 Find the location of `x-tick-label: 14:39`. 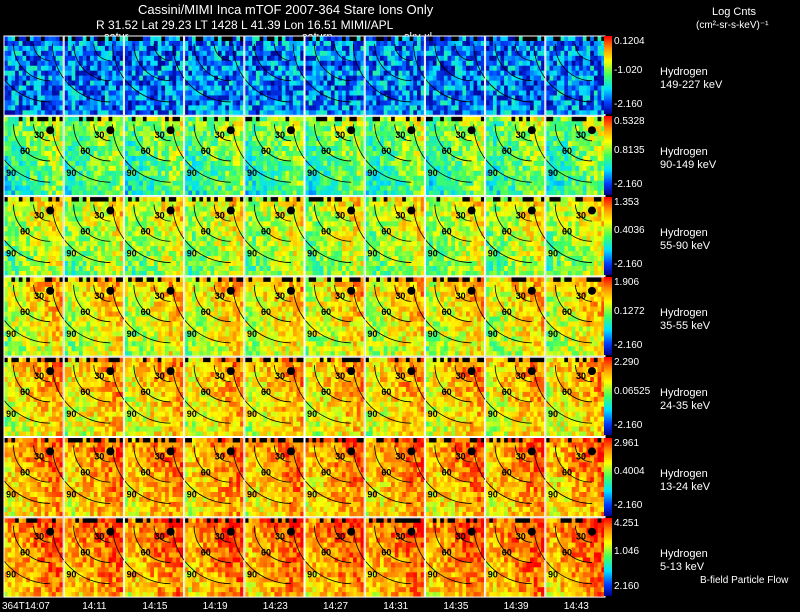

x-tick-label: 14:39 is located at coordinates (516, 606).